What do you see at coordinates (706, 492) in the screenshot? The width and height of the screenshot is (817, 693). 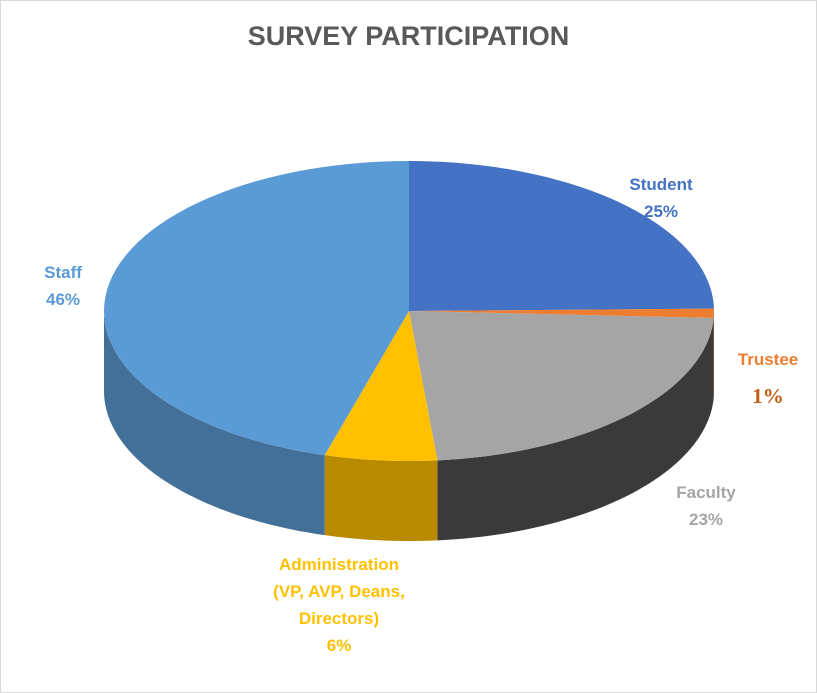 I see `category-label: Faculty` at bounding box center [706, 492].